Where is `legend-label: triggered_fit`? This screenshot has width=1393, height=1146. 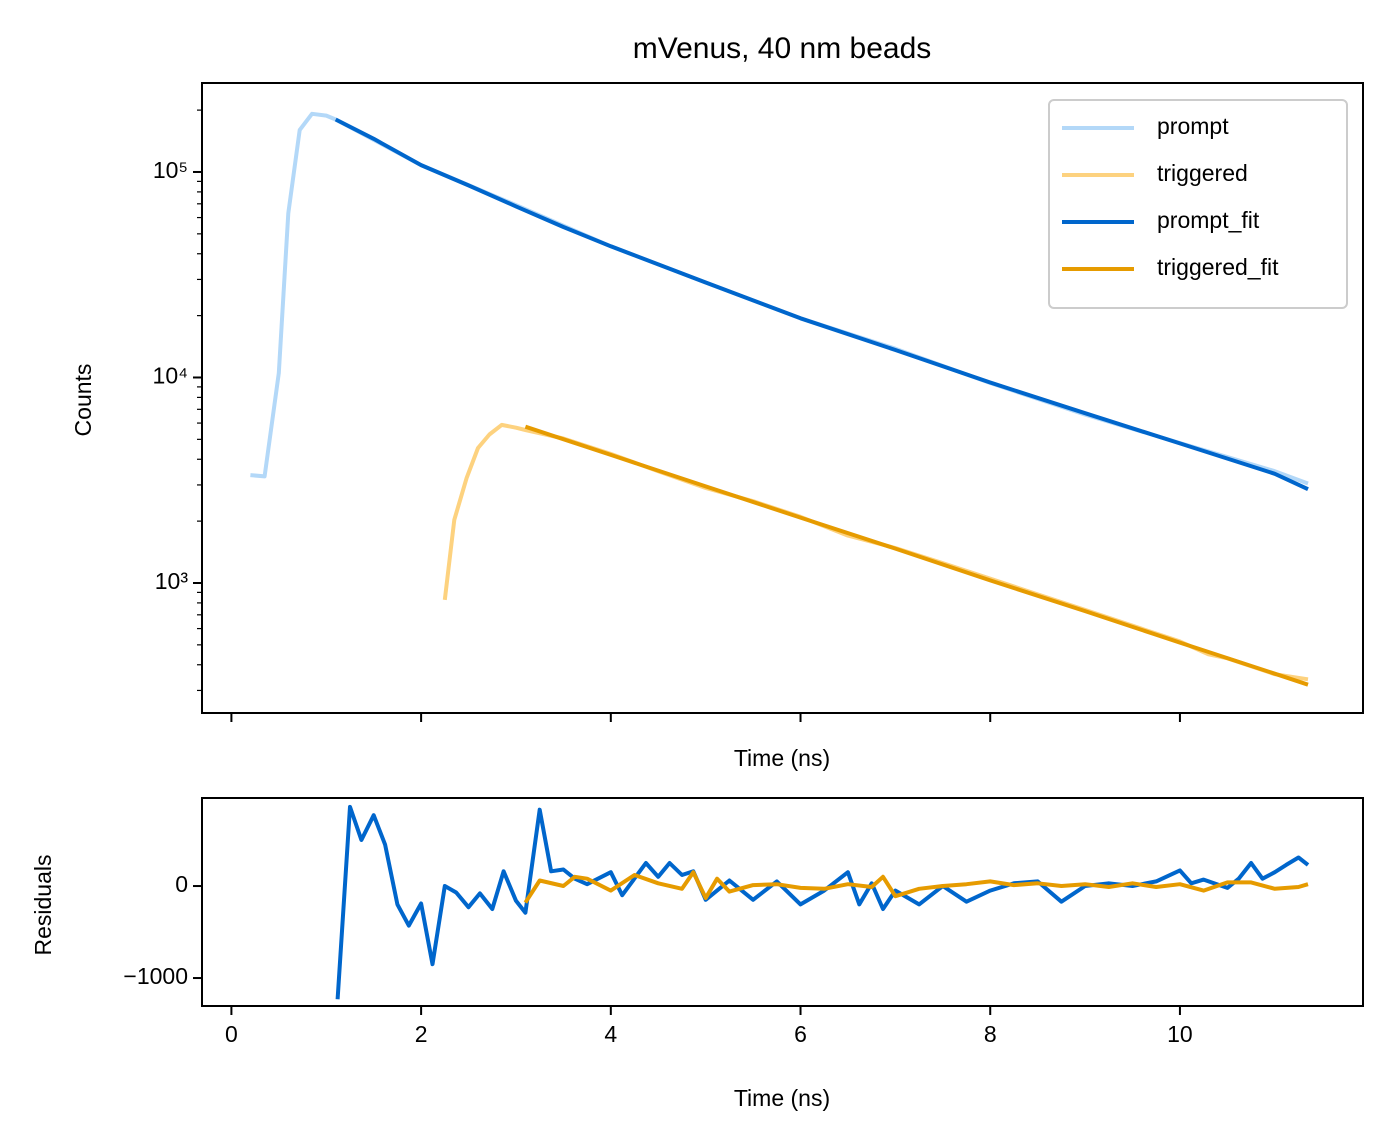 legend-label: triggered_fit is located at coordinates (1218, 267).